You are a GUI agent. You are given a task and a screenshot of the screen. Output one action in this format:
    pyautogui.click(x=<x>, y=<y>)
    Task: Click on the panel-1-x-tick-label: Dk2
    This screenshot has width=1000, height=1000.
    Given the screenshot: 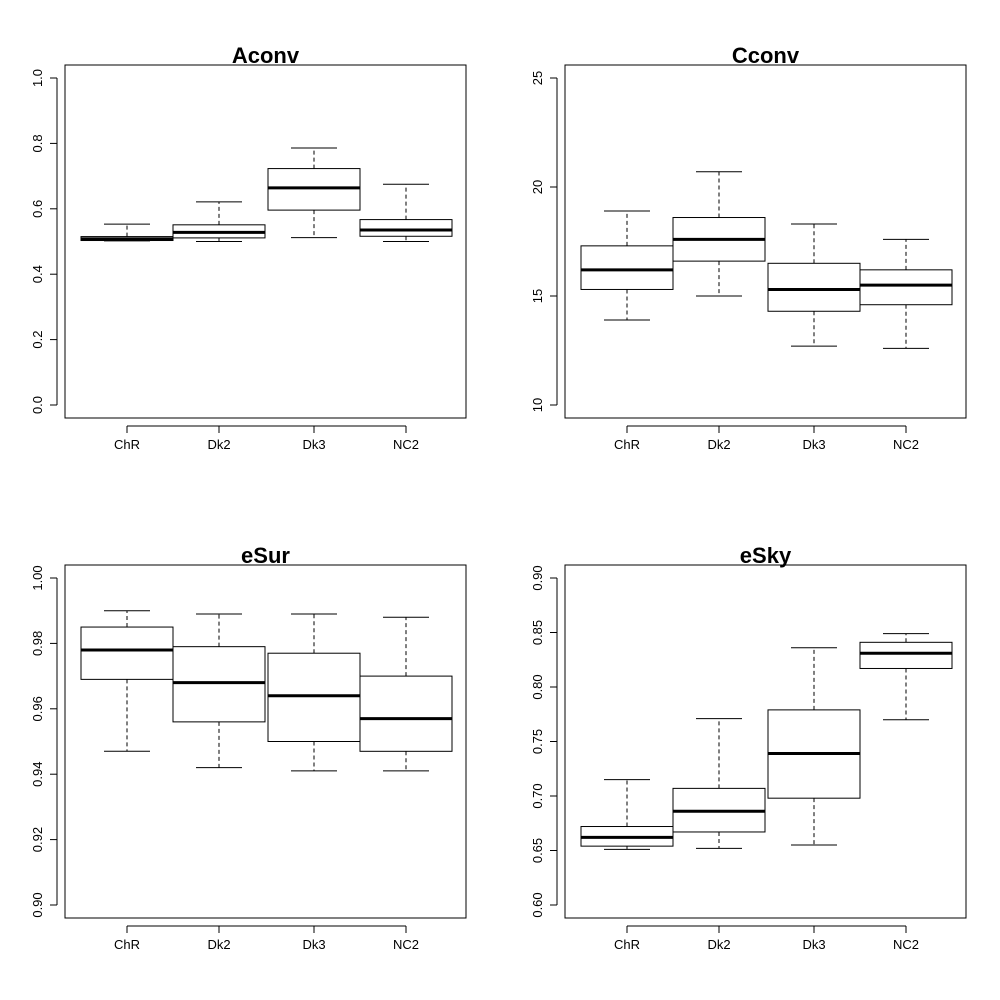 What is the action you would take?
    pyautogui.click(x=218, y=444)
    